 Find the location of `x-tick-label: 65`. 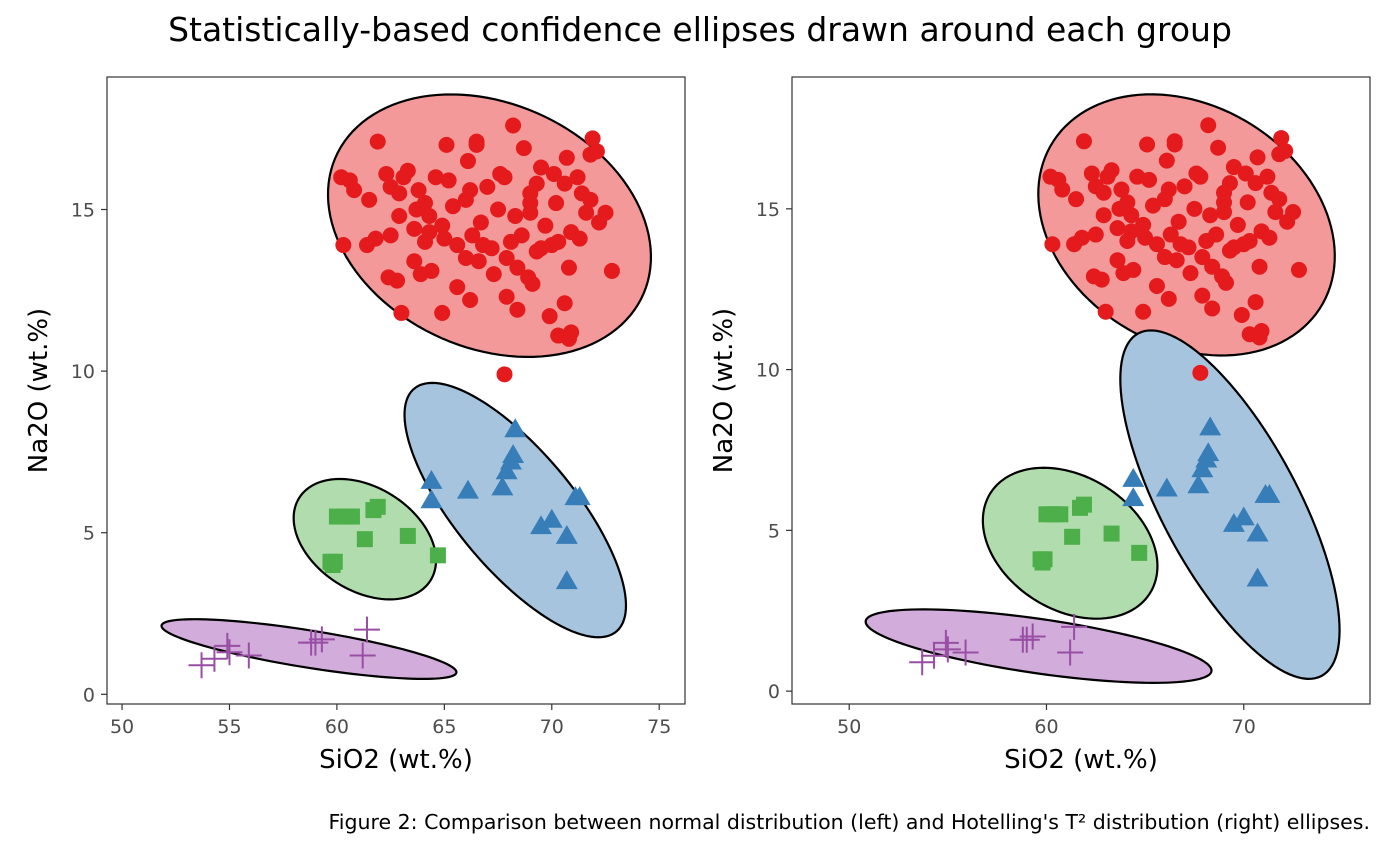

x-tick-label: 65 is located at coordinates (444, 727).